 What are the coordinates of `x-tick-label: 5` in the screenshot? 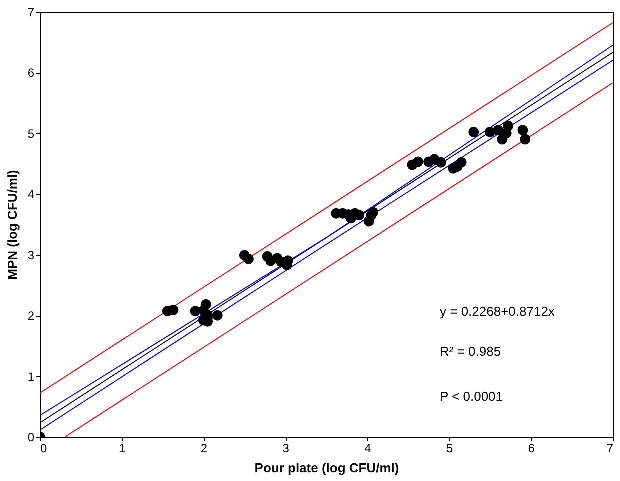 It's located at (450, 449).